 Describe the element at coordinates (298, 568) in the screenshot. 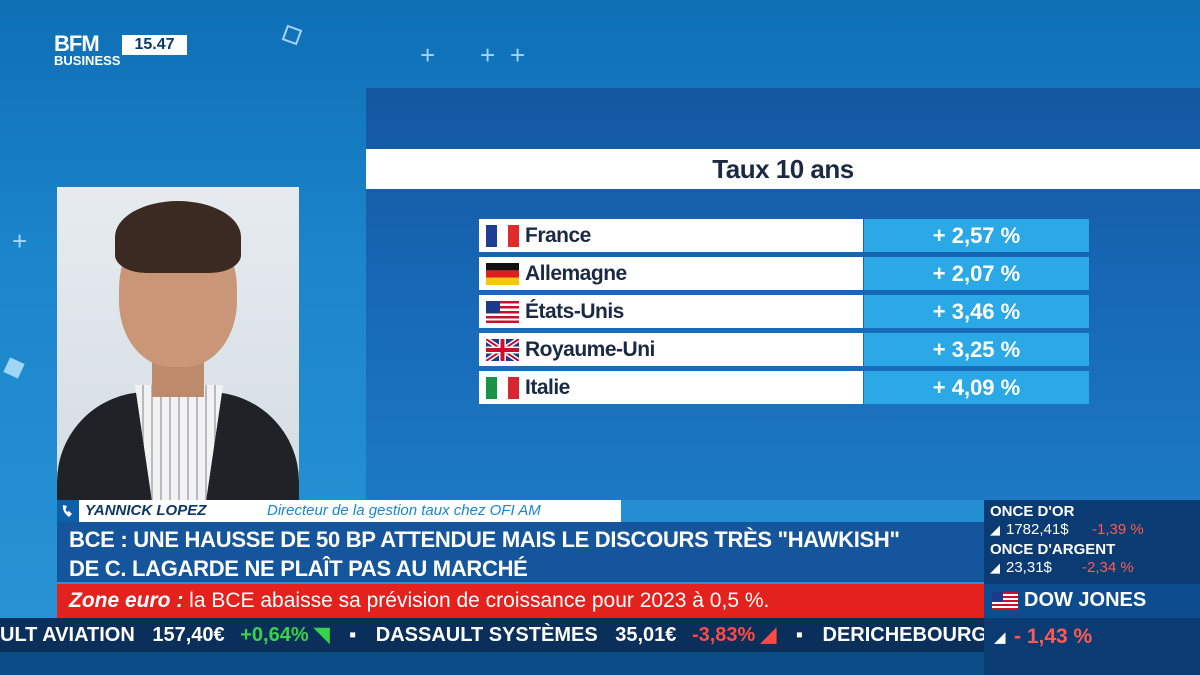

I see `headline-line2: DE C. LAGARDE NE PLAÎT PAS AU MARCHÉ` at that location.